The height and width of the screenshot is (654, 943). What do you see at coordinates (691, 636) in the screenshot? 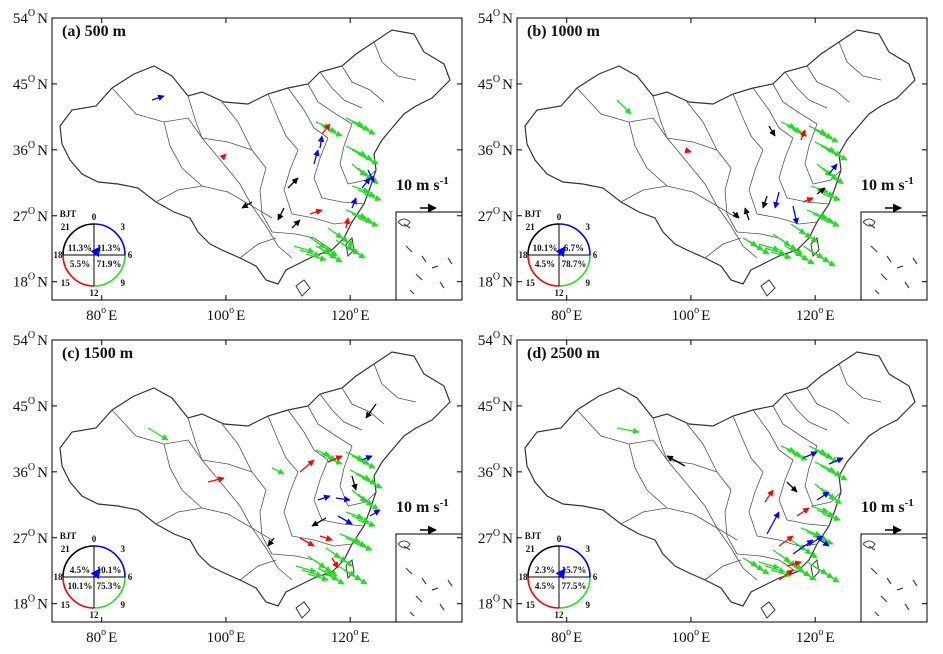
I see `x-tick-label: 100o E` at bounding box center [691, 636].